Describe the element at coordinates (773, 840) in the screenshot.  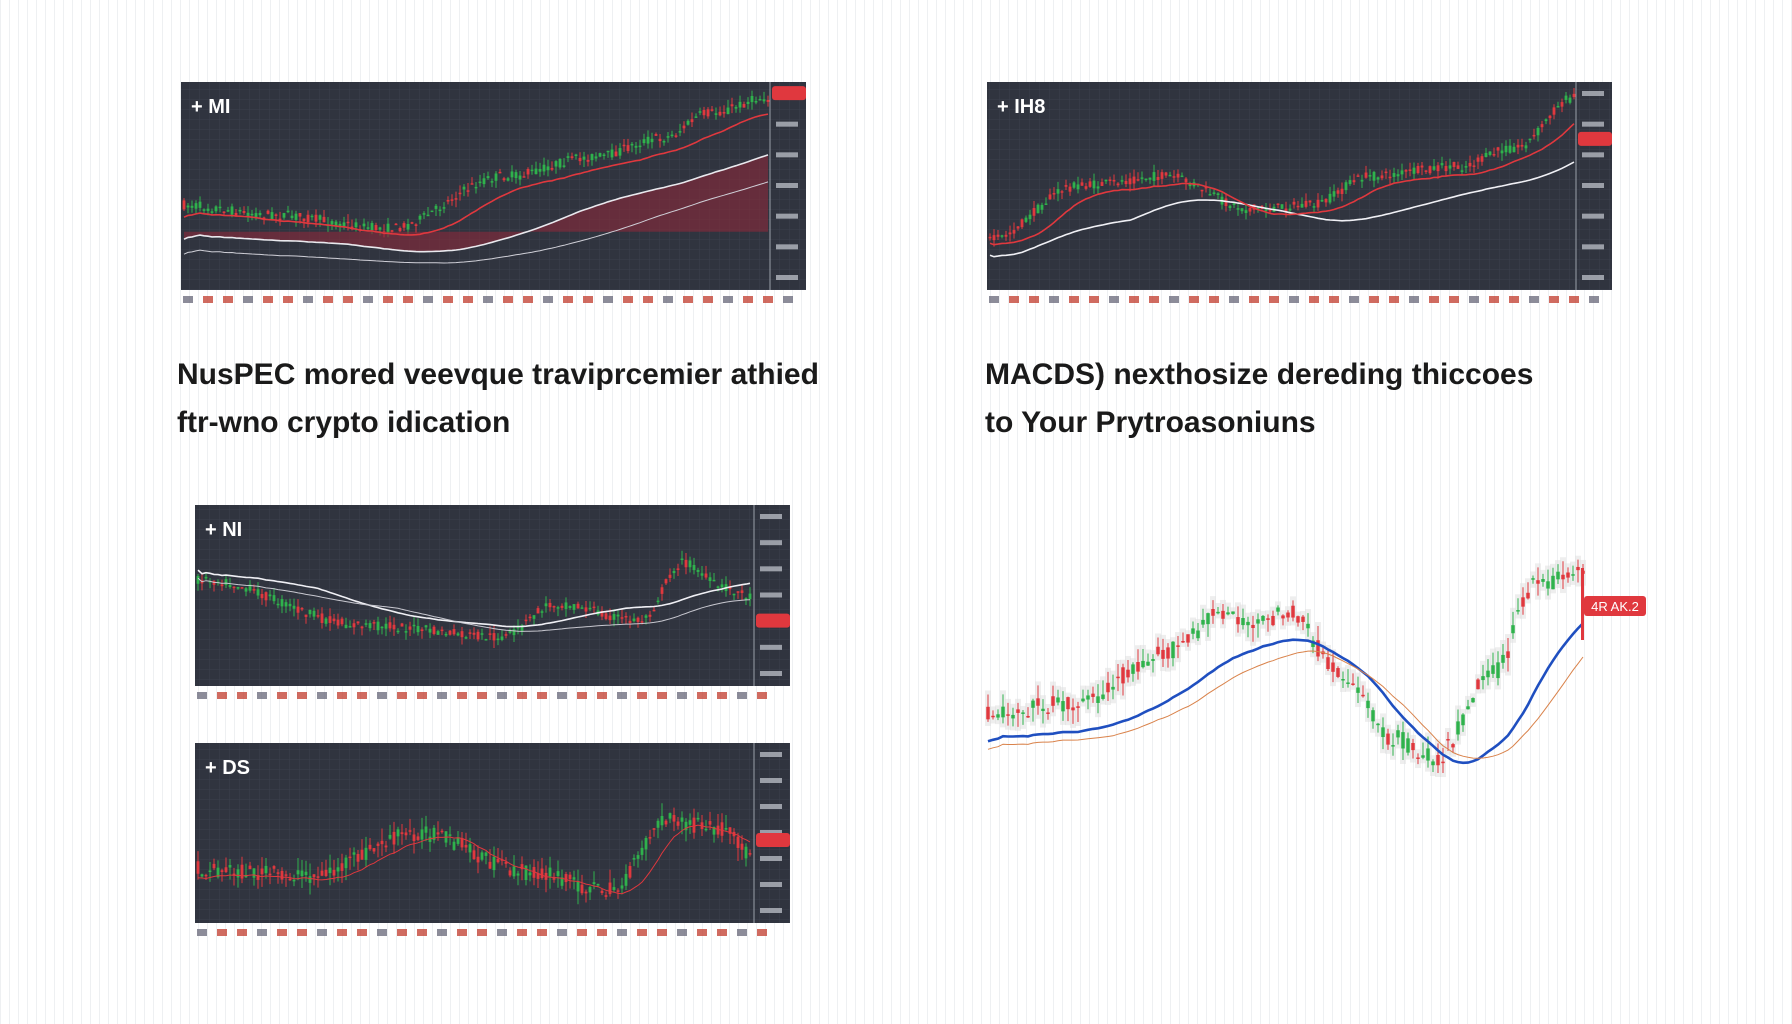
I see `price-badge` at that location.